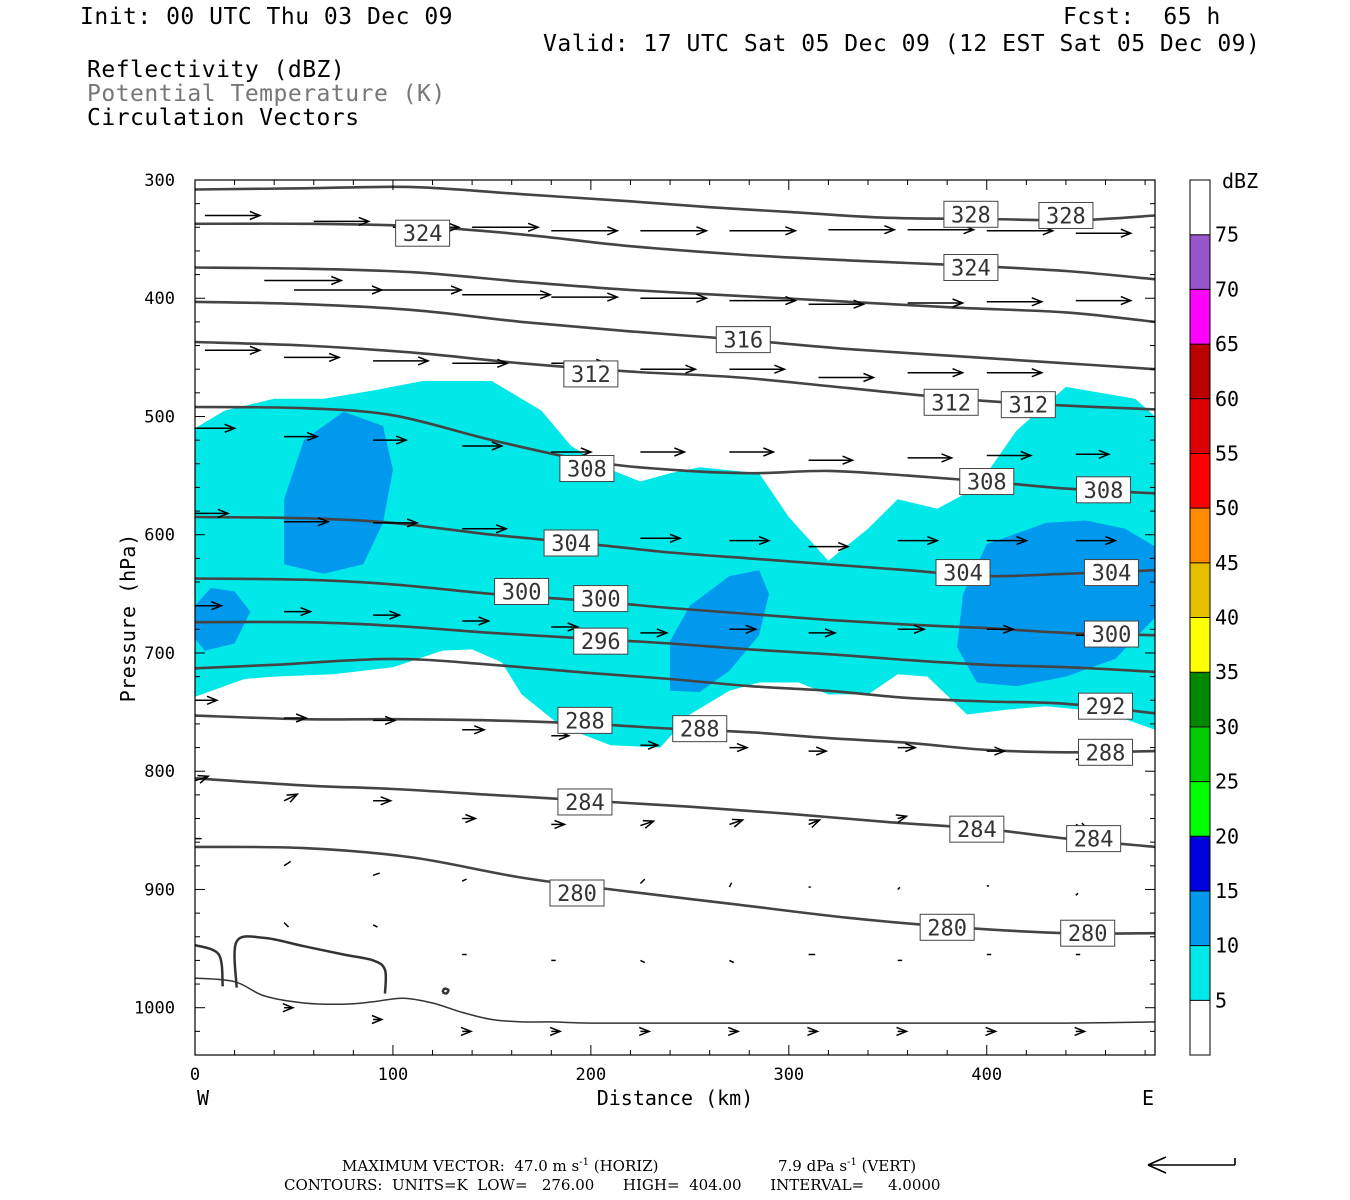 This screenshot has width=1350, height=1200. I want to click on contour-label: 316, so click(743, 340).